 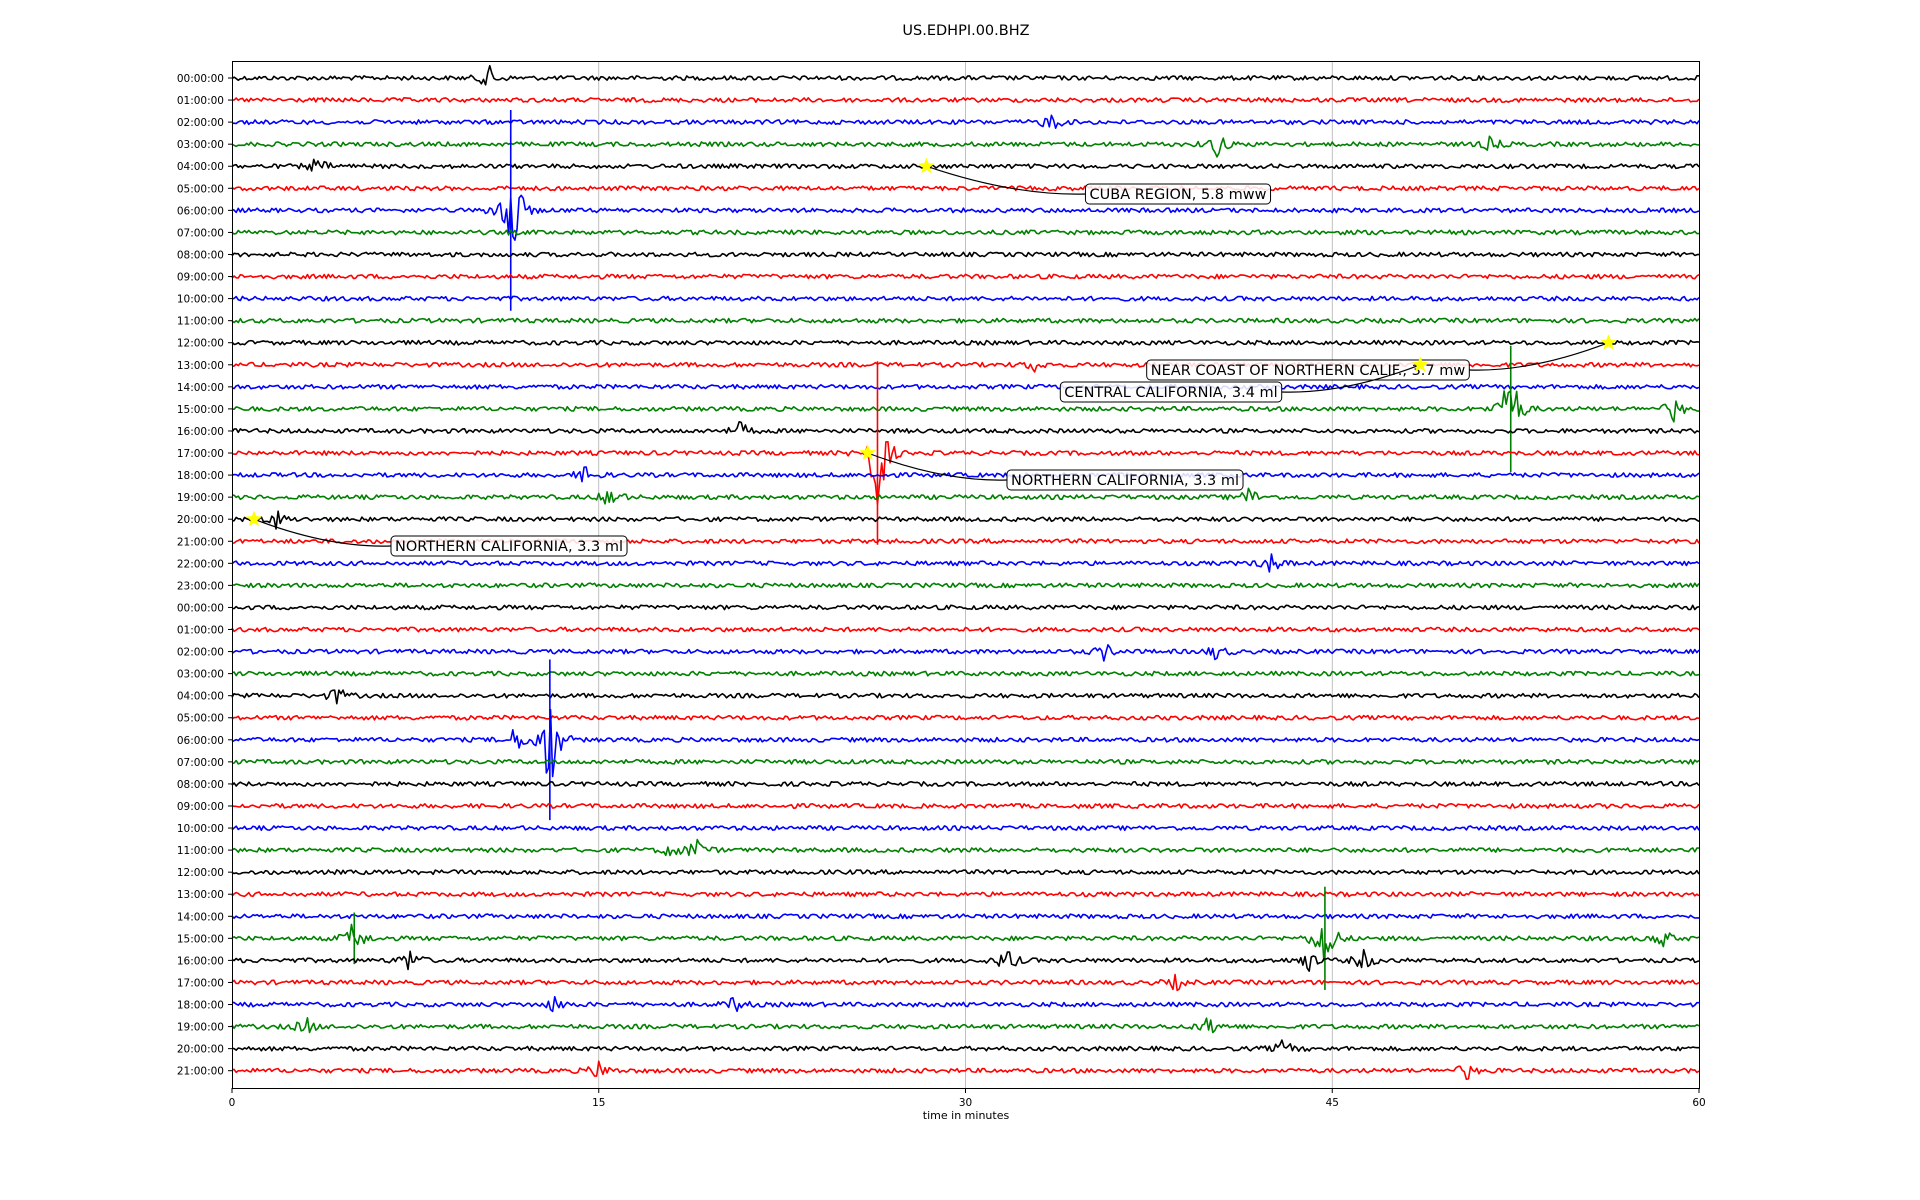 What do you see at coordinates (200, 675) in the screenshot?
I see `y-tick-label: 03:00:00` at bounding box center [200, 675].